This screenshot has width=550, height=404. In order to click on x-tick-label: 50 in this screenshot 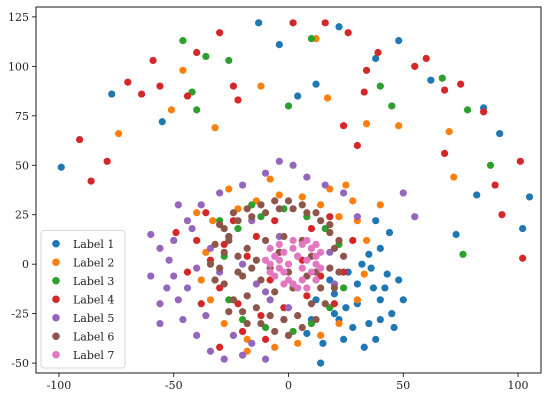, I will do `click(403, 385)`.